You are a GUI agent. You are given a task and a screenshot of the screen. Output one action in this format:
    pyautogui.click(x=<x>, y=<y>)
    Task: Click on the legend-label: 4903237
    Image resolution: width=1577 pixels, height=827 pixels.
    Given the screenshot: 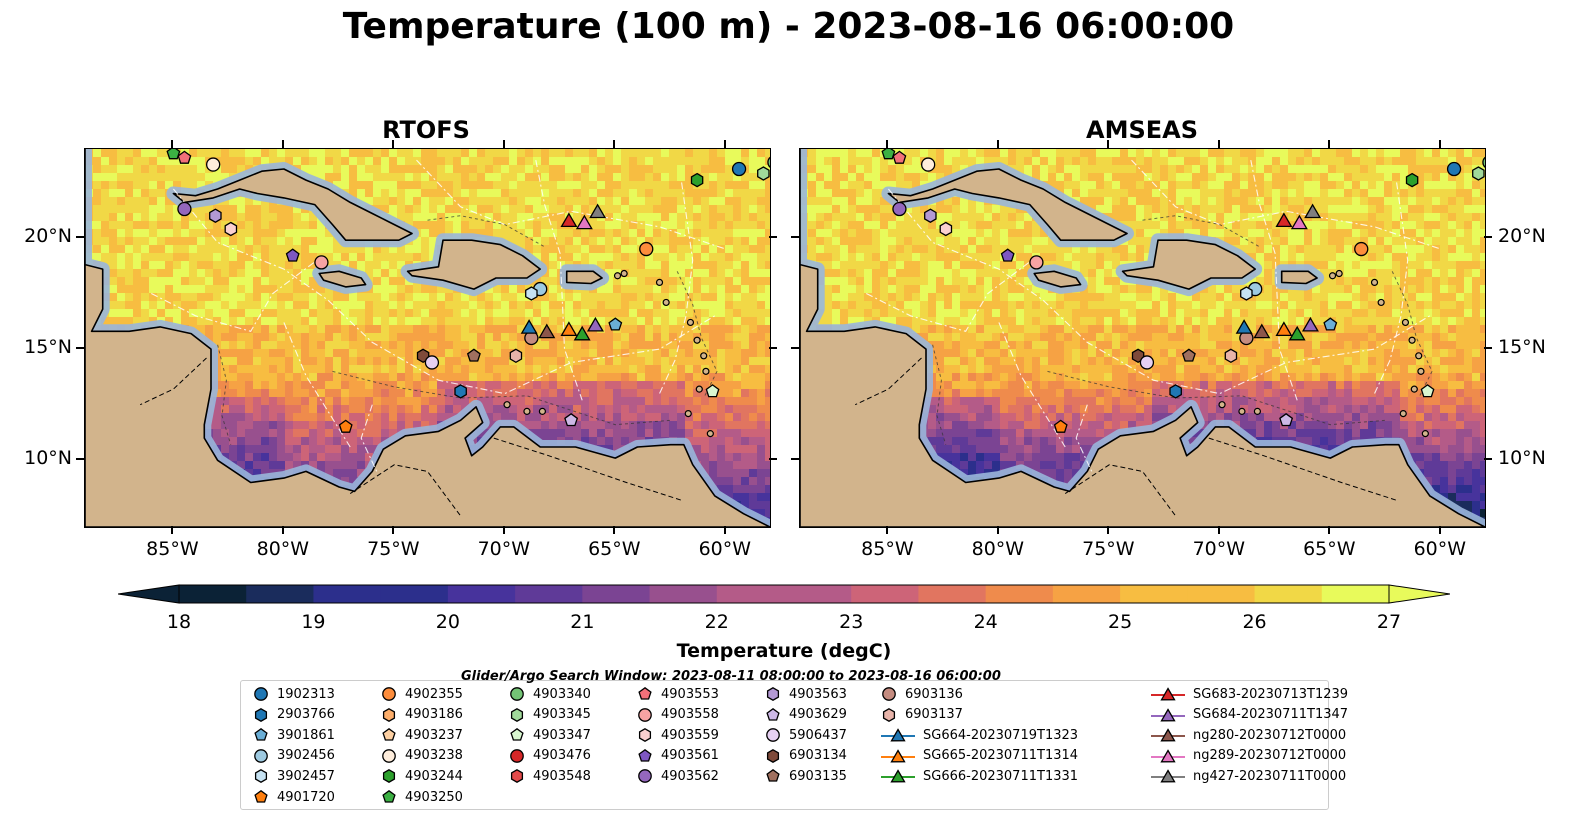 What is the action you would take?
    pyautogui.click(x=434, y=735)
    